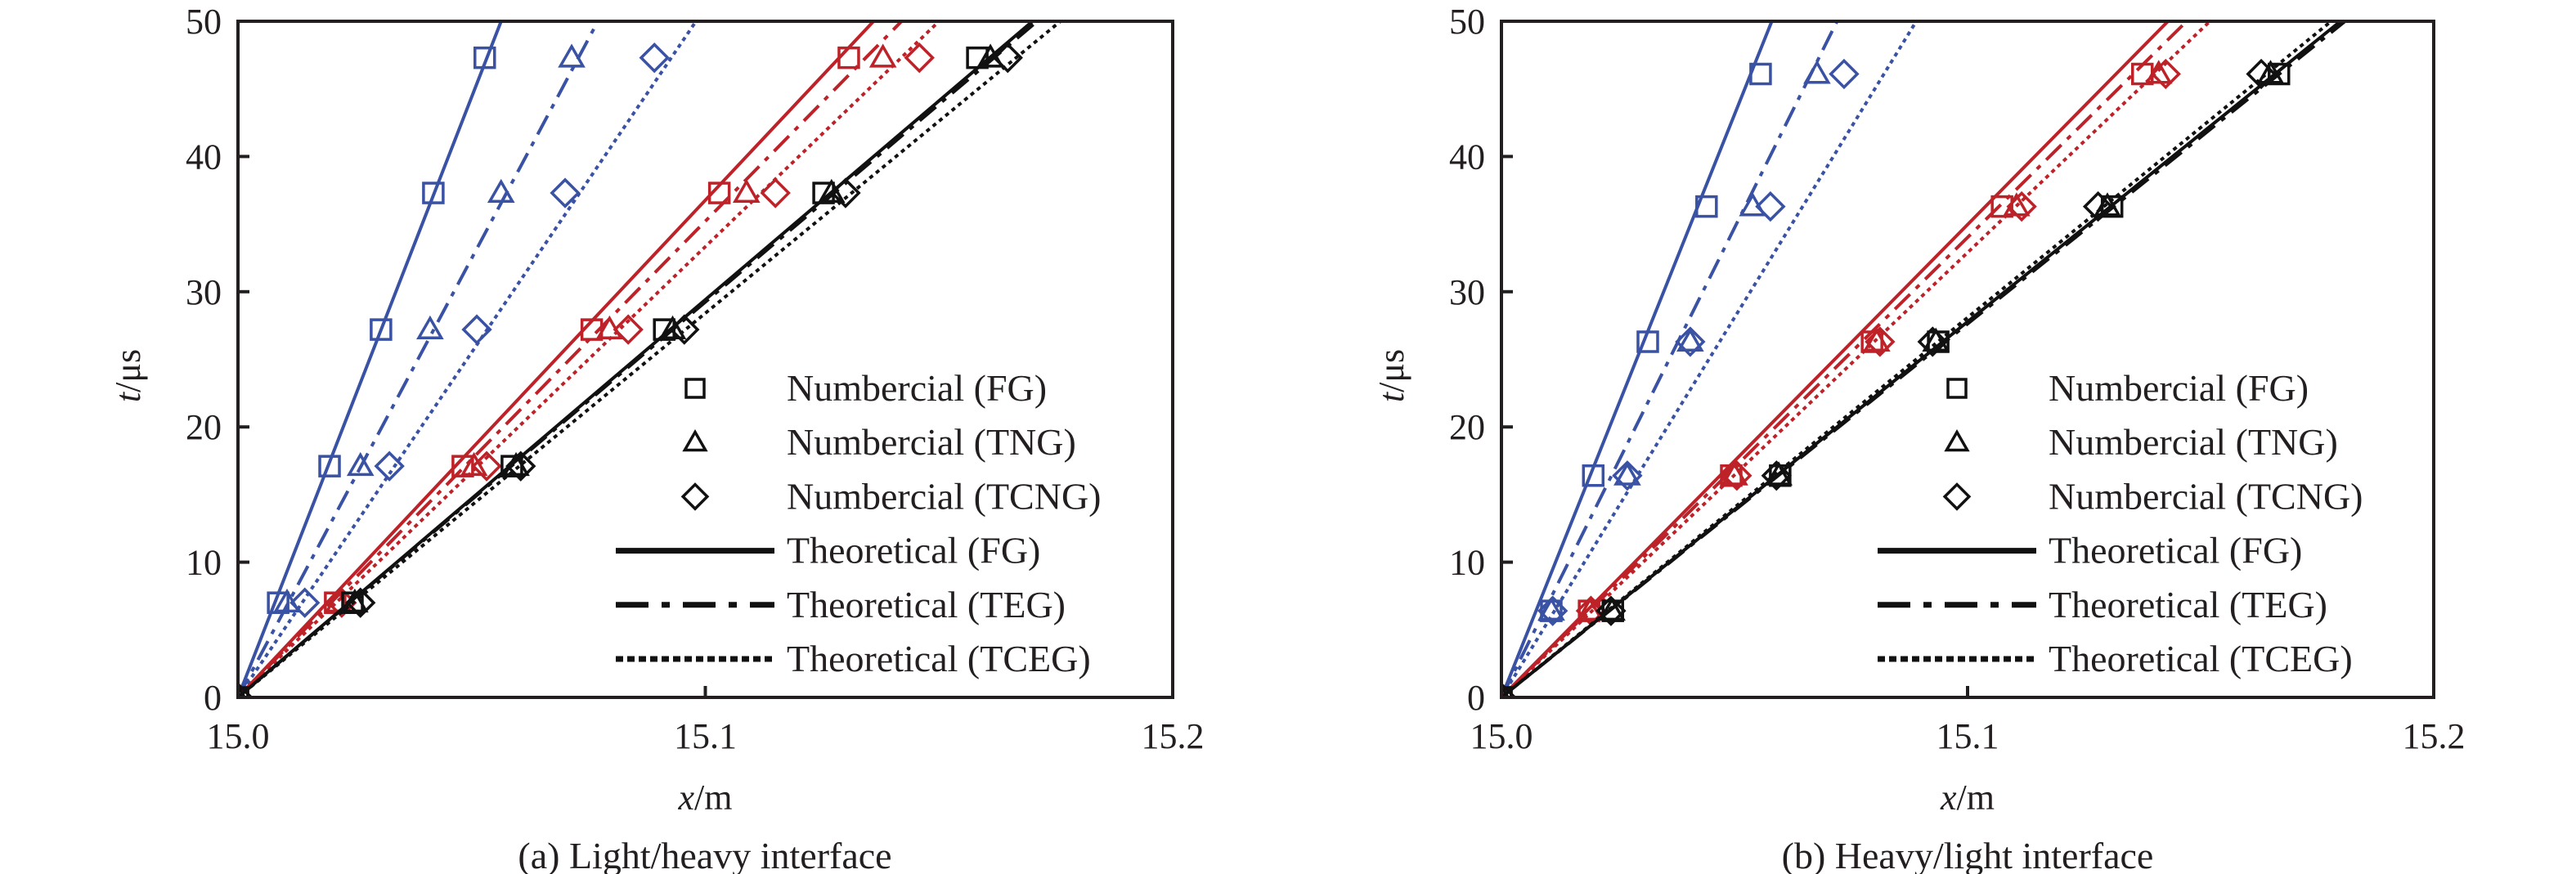 The height and width of the screenshot is (874, 2576). I want to click on y-tick-label: 10, so click(1467, 563).